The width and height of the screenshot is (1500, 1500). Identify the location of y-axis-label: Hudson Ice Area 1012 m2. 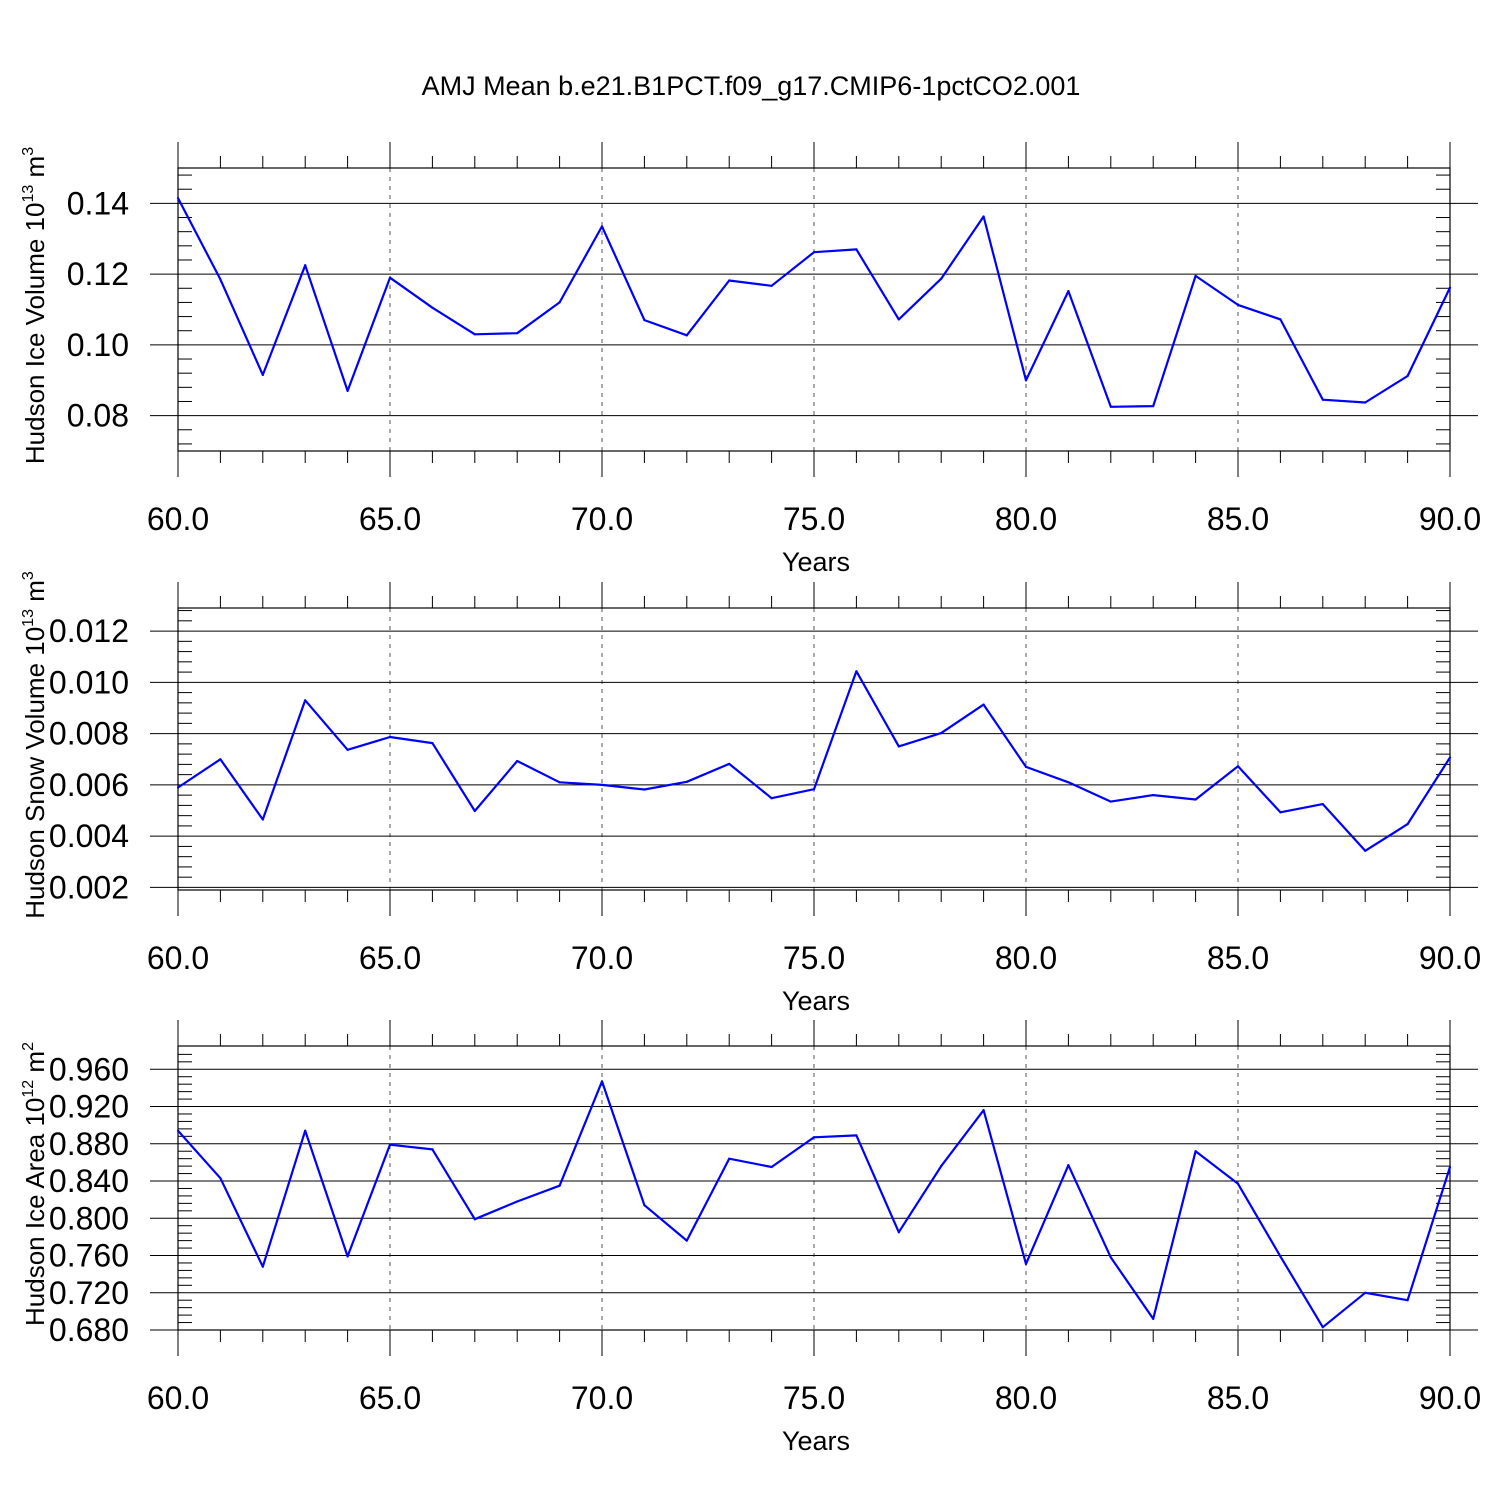
(35, 1184).